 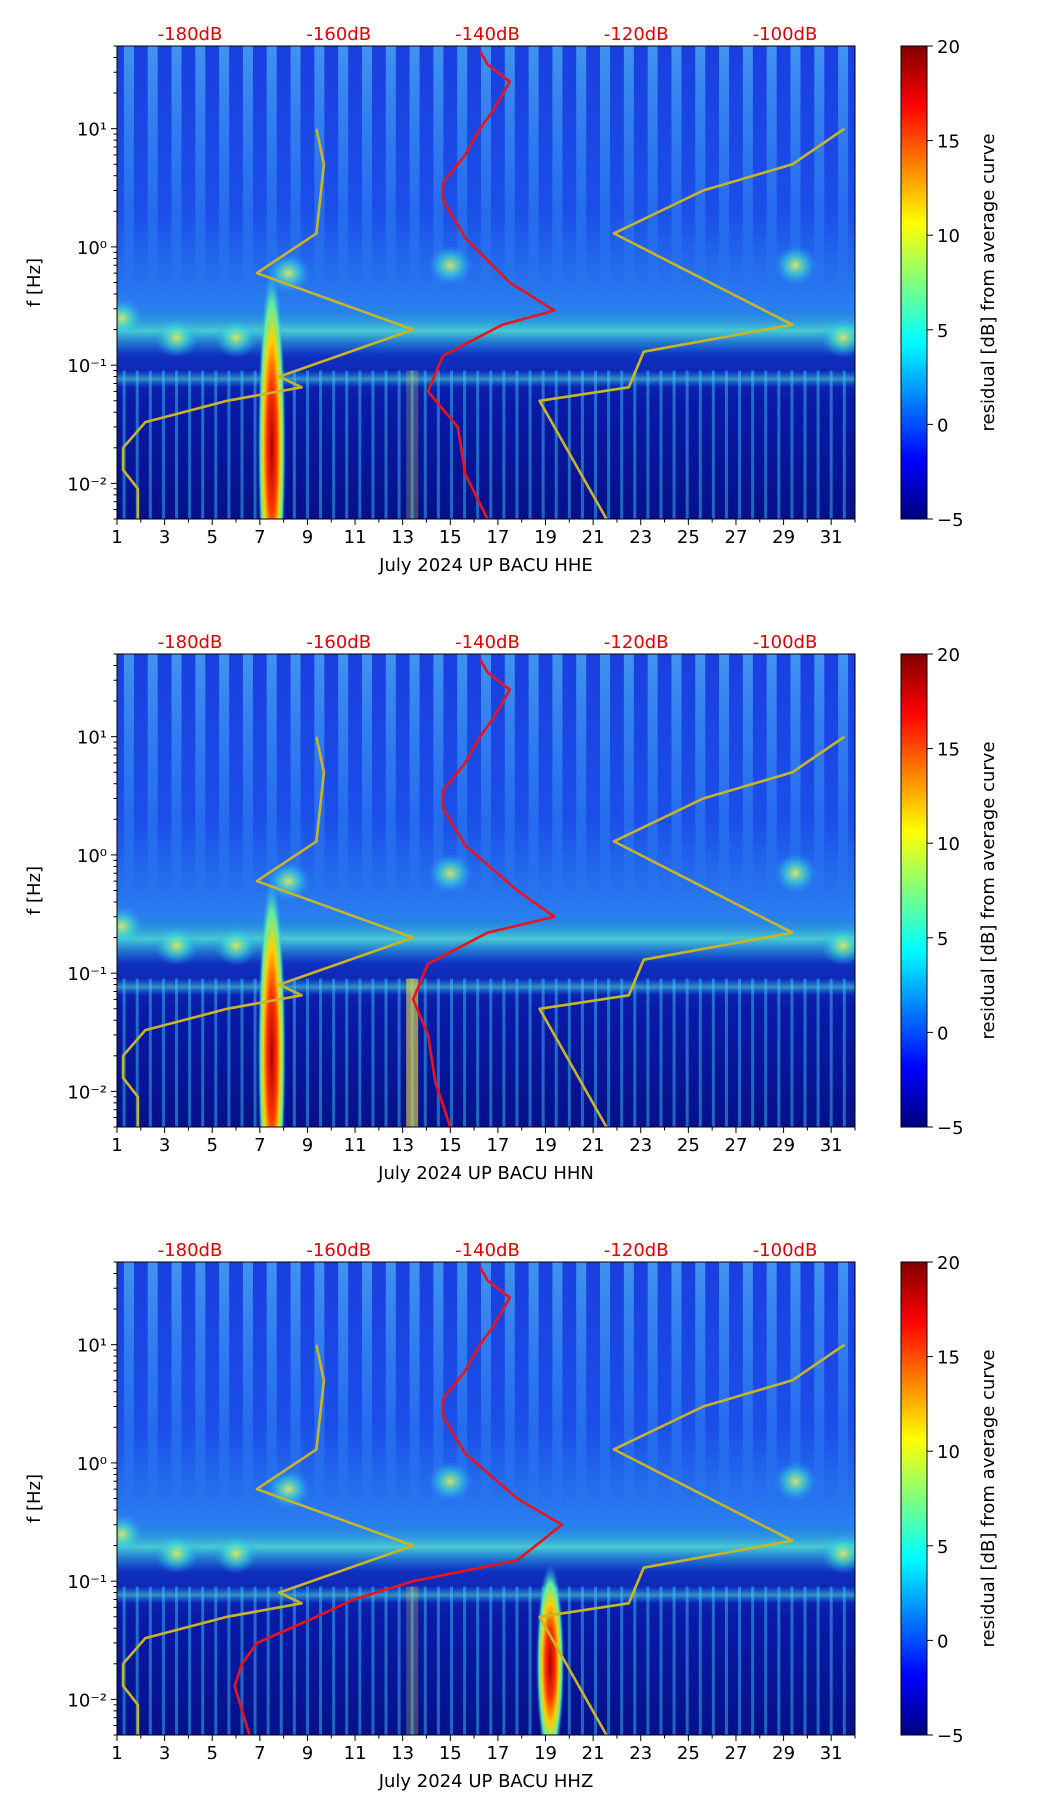 What do you see at coordinates (338, 1250) in the screenshot?
I see `top-axis-db-label: -160dB` at bounding box center [338, 1250].